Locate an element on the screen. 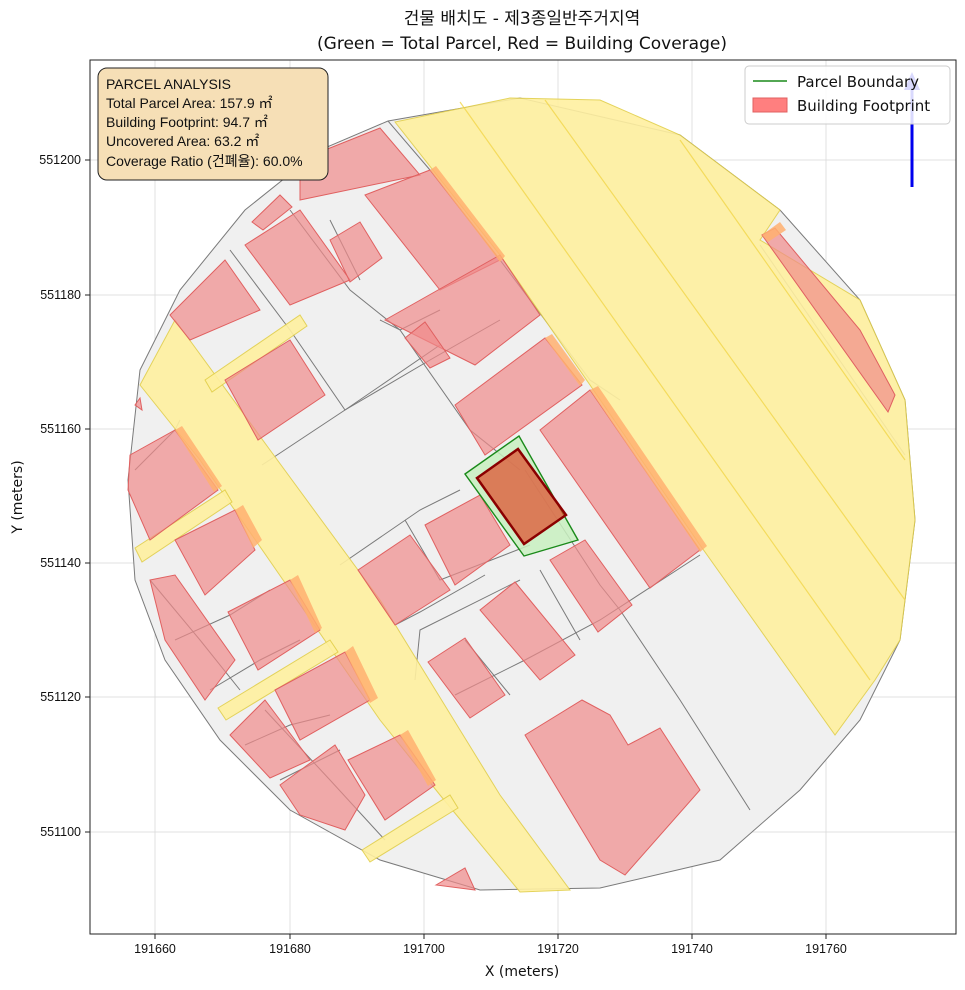 The image size is (965, 990). title-line-1: 건물 배치도 - 제3종일반주거지역 is located at coordinates (522, 19).